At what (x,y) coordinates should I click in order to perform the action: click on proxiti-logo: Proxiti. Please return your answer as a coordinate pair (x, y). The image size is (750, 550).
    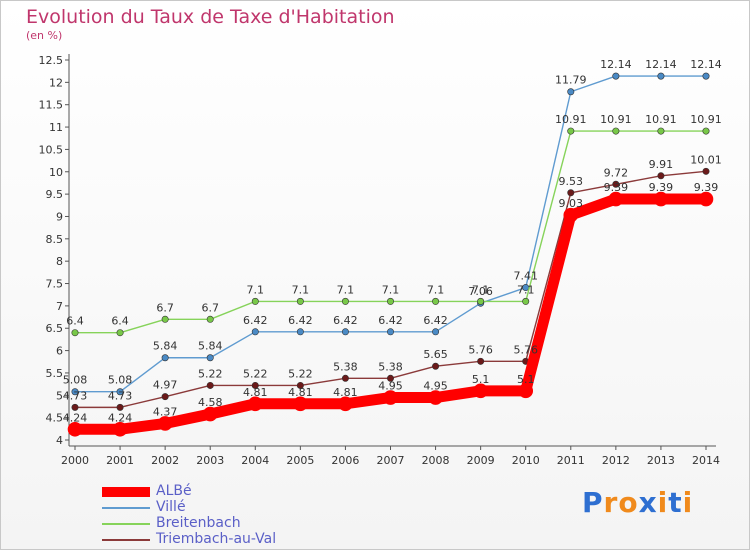
    Looking at the image, I should click on (637, 502).